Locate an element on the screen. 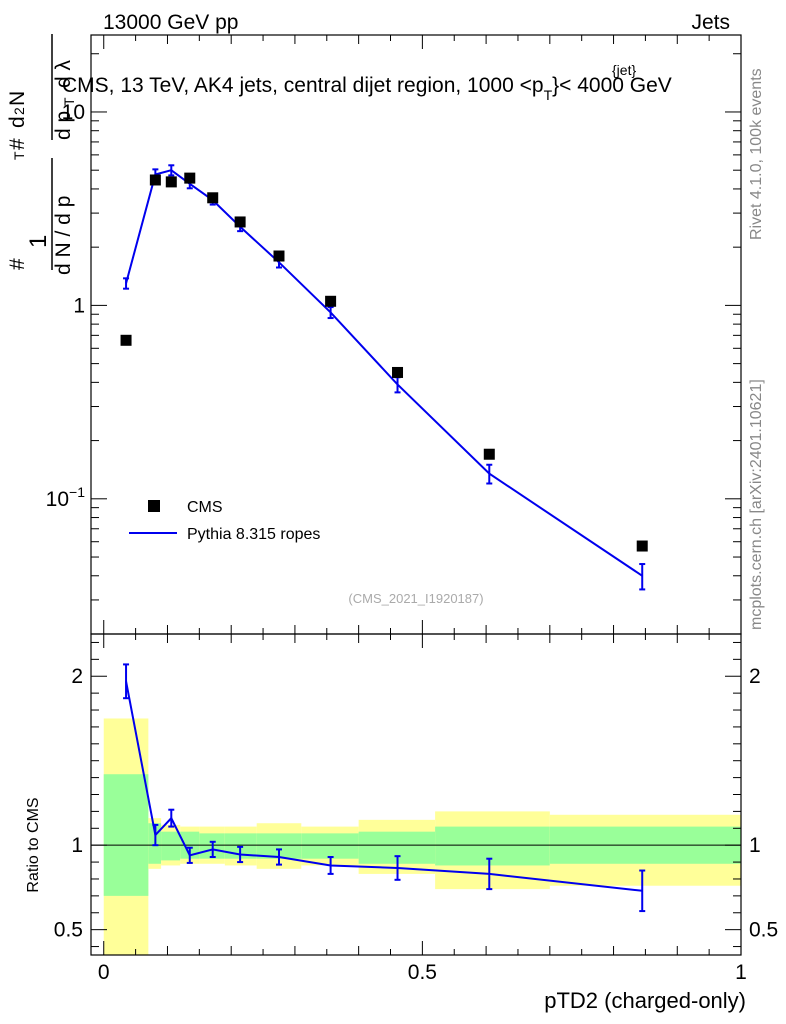 This screenshot has height=1024, width=786. main-title-sub: T is located at coordinates (548, 95).